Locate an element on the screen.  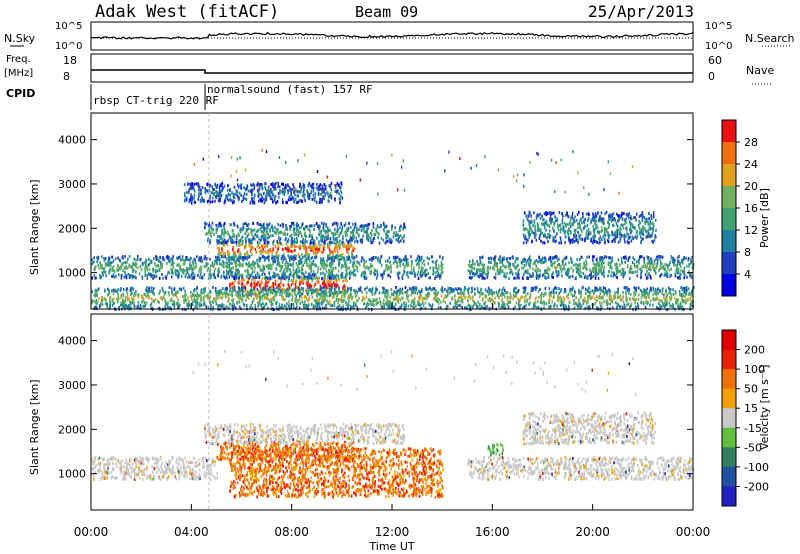
station-title: Adak West (fitACF) is located at coordinates (187, 12).